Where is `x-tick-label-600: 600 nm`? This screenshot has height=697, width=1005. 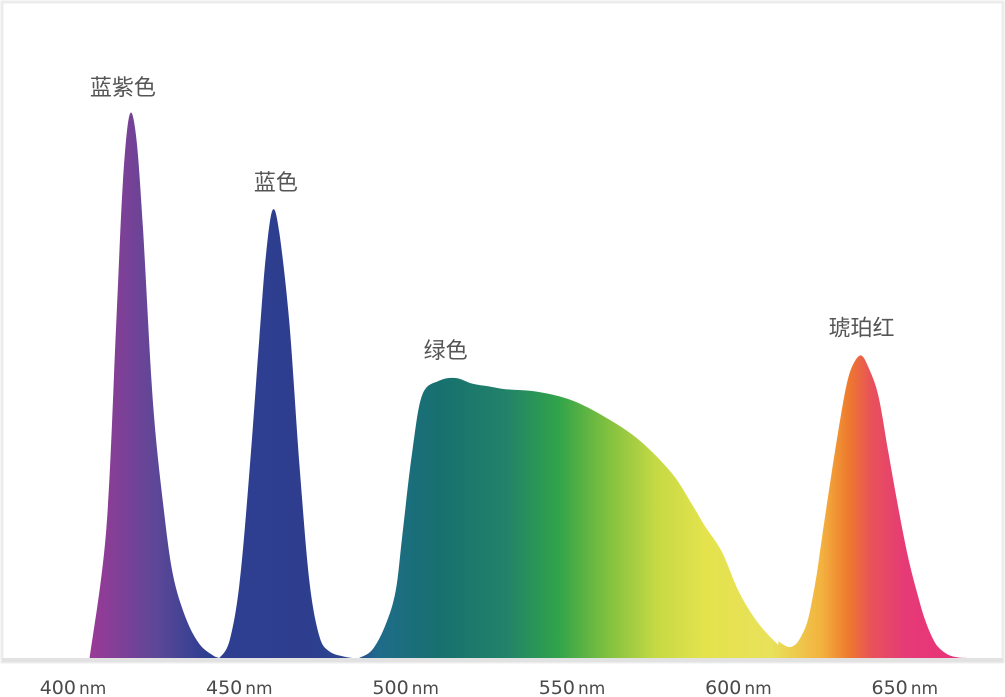
x-tick-label-600: 600 nm is located at coordinates (738, 687).